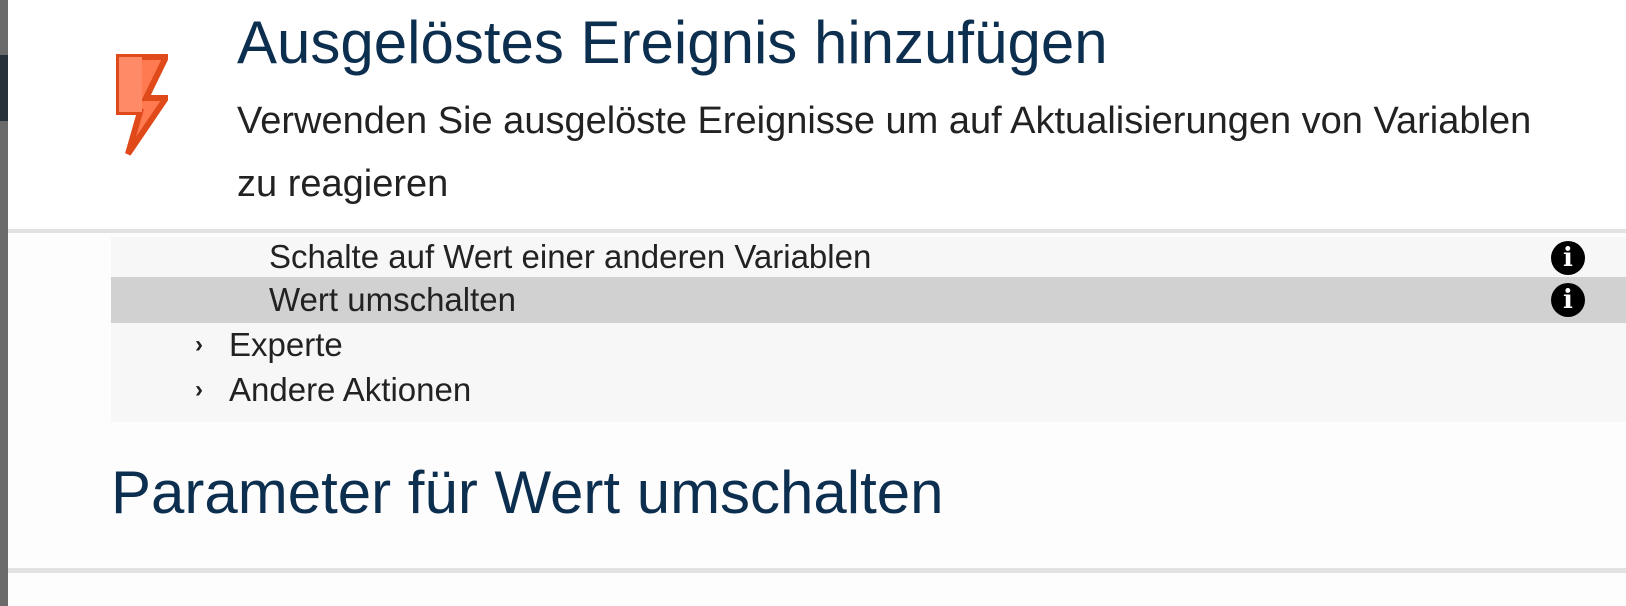 This screenshot has width=1626, height=606. Describe the element at coordinates (527, 492) in the screenshot. I see `parameters-title: Parameter für Wert umschalten` at that location.